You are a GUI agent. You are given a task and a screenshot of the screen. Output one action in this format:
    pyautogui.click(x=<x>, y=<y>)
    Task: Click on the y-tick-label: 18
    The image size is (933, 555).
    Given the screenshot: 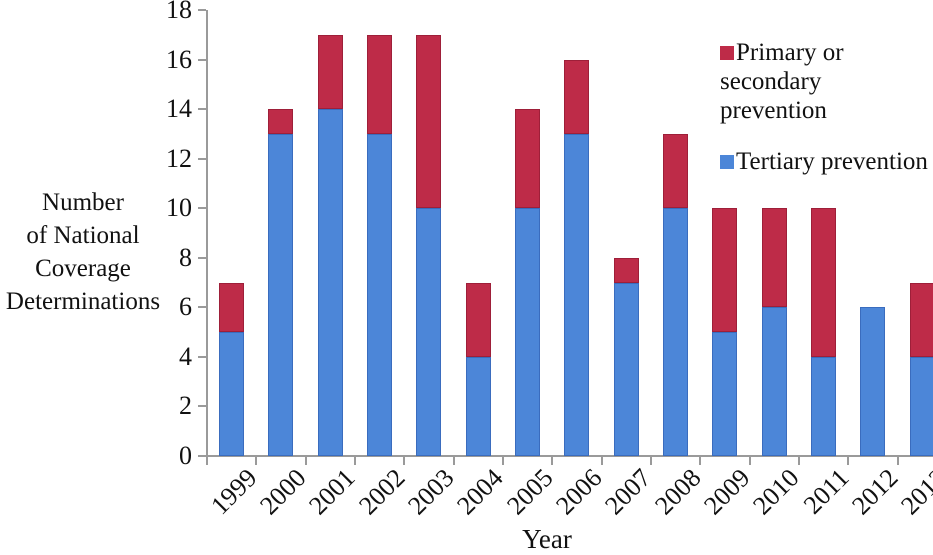 What is the action you would take?
    pyautogui.click(x=179, y=12)
    